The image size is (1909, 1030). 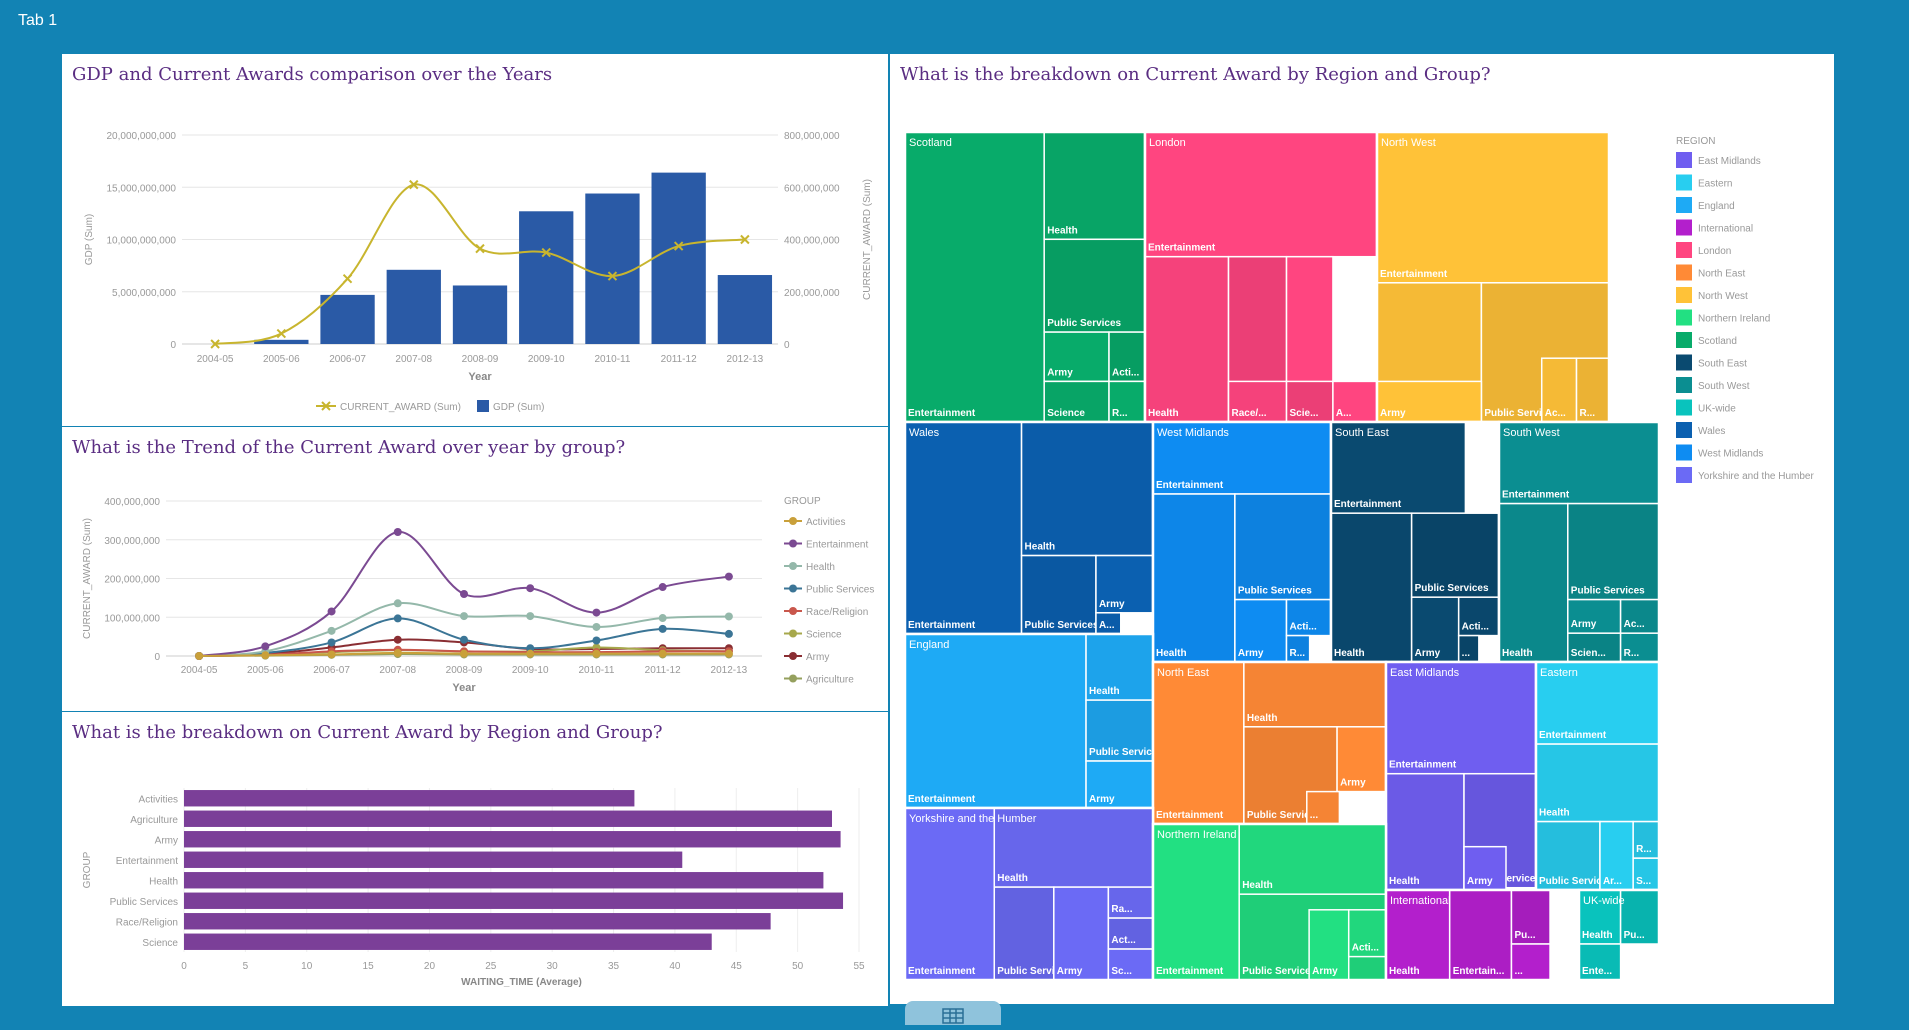 I want to click on award-point, so click(x=612, y=276).